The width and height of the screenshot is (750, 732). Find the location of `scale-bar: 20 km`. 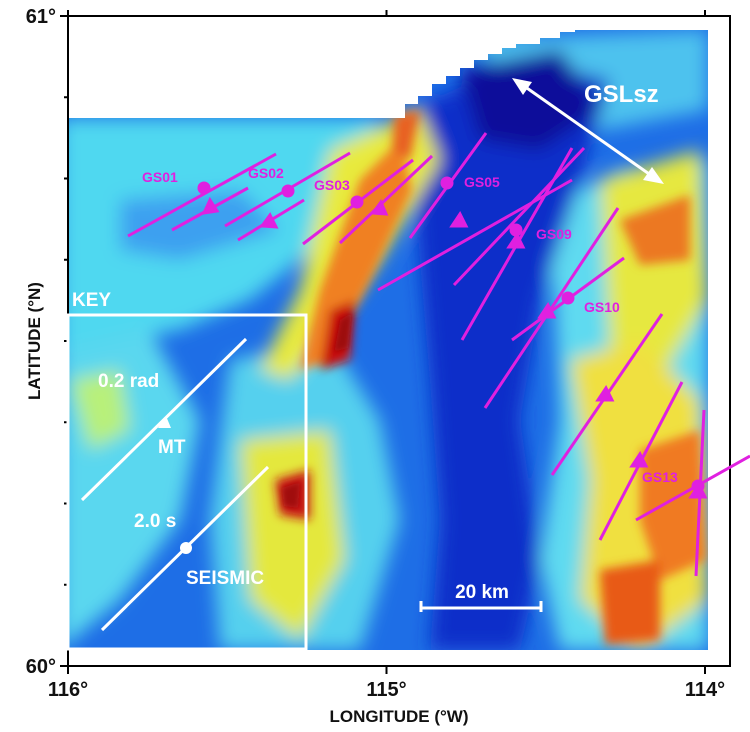

scale-bar: 20 km is located at coordinates (481, 597).